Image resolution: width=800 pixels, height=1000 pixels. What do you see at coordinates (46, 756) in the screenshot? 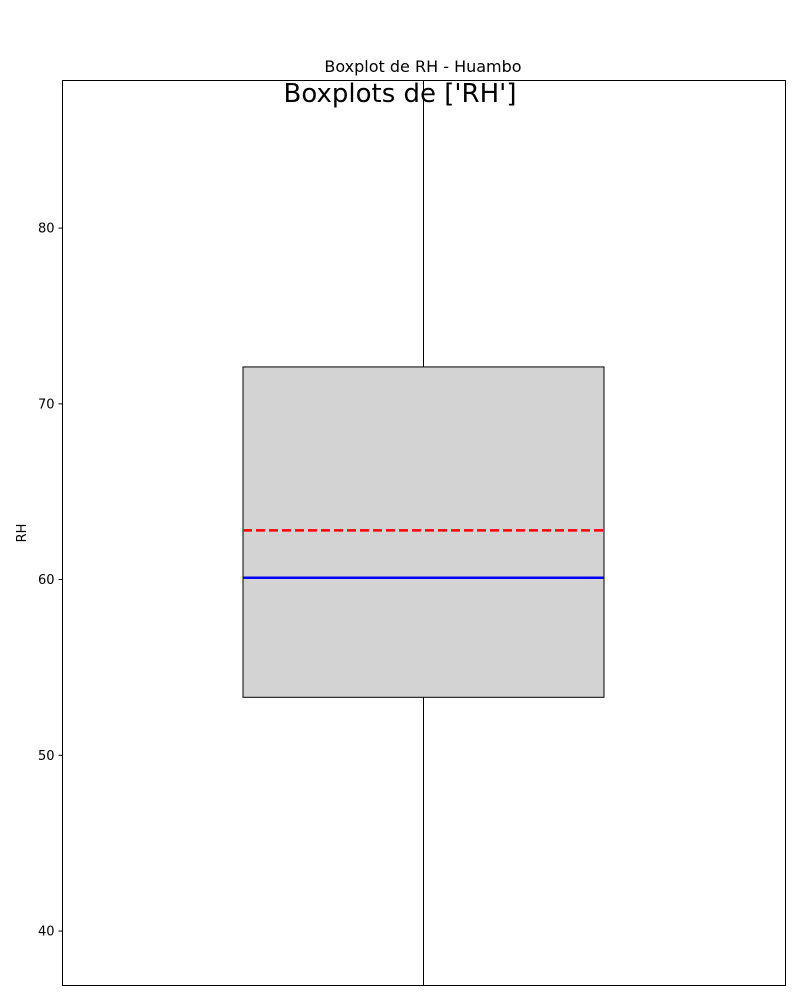
I see `y-tick-label: 50` at bounding box center [46, 756].